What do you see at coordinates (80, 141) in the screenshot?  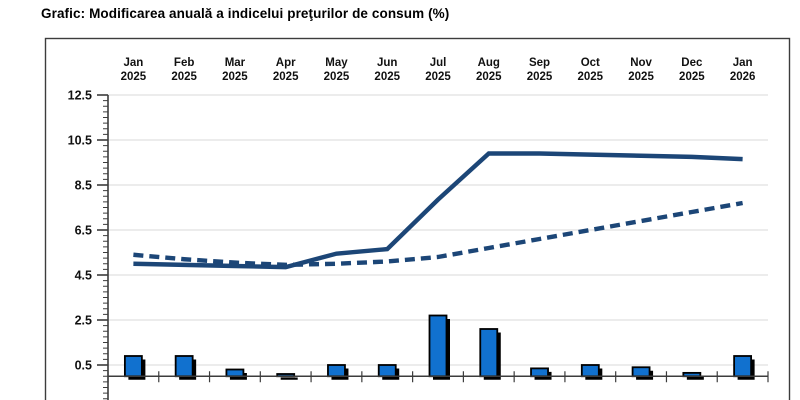 I see `y-axis-tick-label: 10.5` at bounding box center [80, 141].